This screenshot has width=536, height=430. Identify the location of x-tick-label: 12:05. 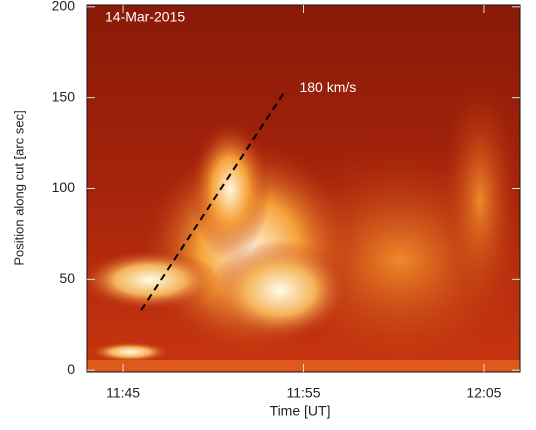
(483, 393).